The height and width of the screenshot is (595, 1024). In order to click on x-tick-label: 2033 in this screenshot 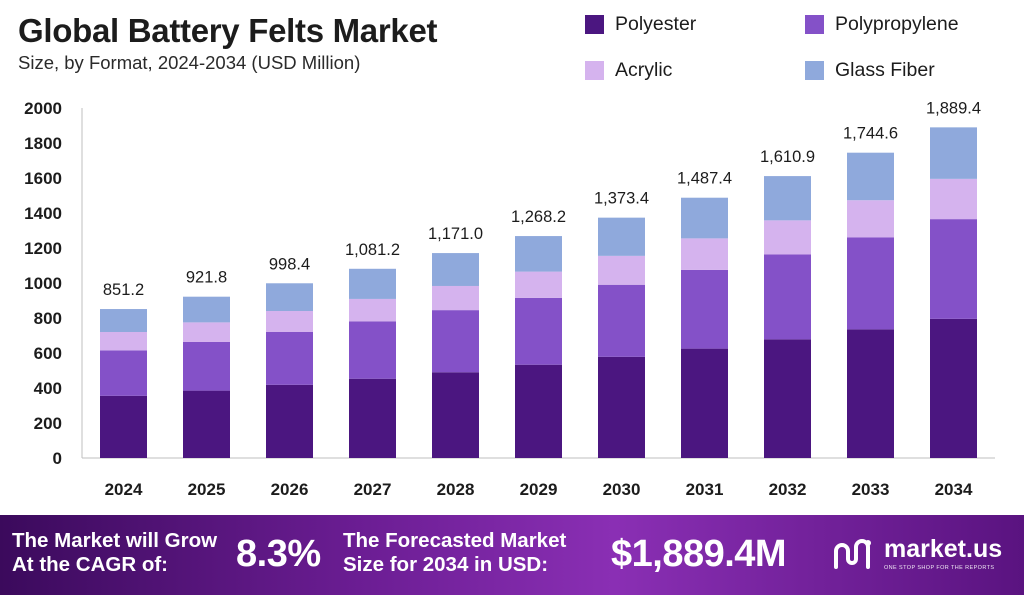, I will do `click(871, 489)`.